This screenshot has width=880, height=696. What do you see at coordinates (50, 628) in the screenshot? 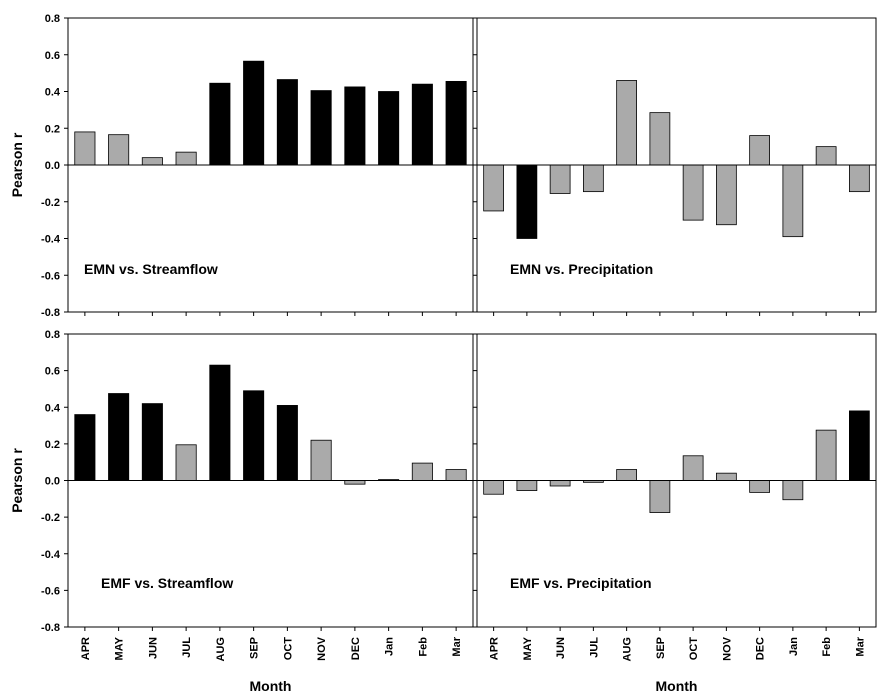
I see `y-tick-label: -0.8` at bounding box center [50, 628].